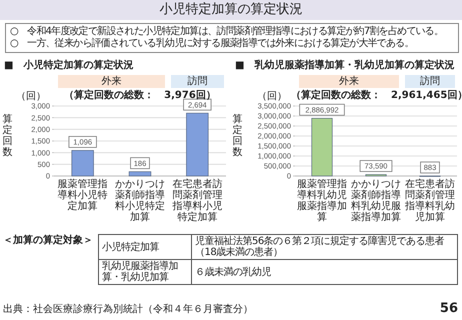 This screenshot has height=320, width=462. I want to click on x-tick-label: 在宅患者訪問薬剤管理指導料乳幼児加算, so click(430, 201).